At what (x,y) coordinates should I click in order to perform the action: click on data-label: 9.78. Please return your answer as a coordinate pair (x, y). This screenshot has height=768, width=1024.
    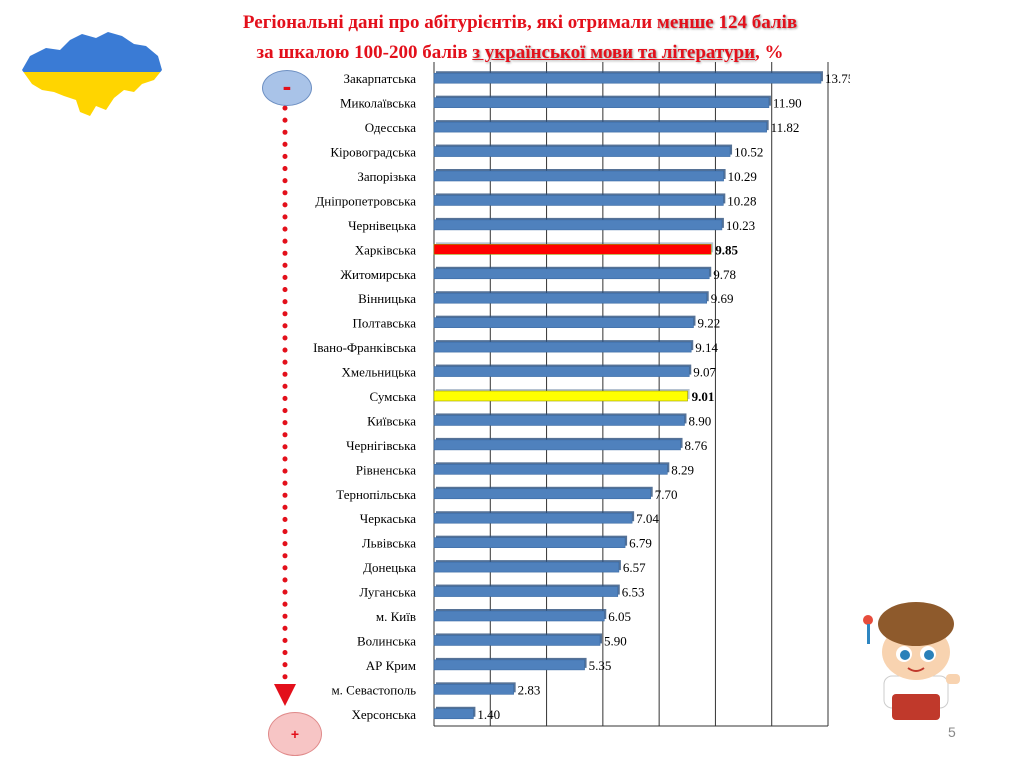
    Looking at the image, I should click on (724, 274).